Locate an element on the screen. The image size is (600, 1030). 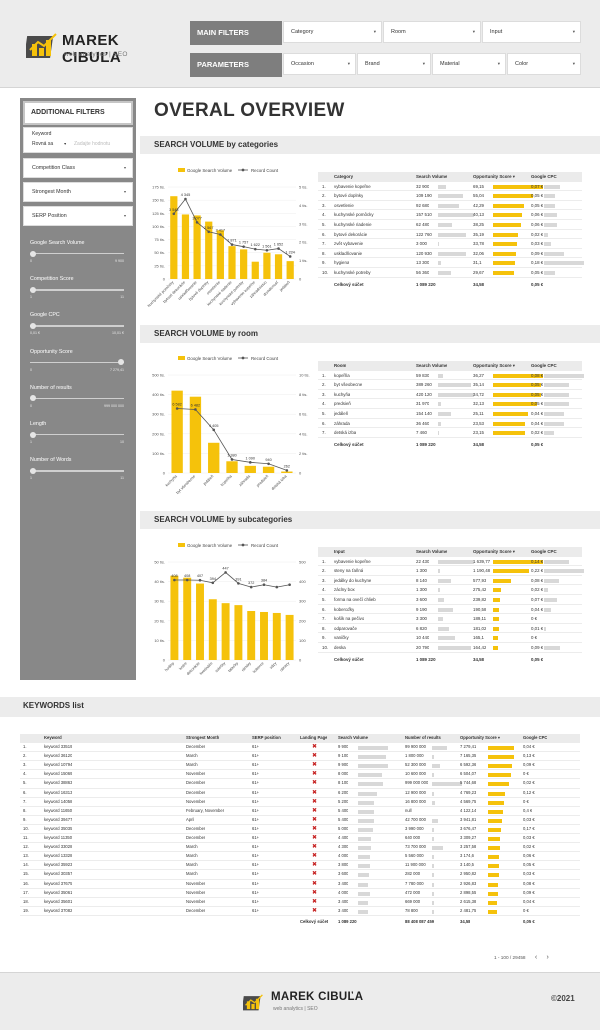
column-header: Keyword is located at coordinates (53, 737).